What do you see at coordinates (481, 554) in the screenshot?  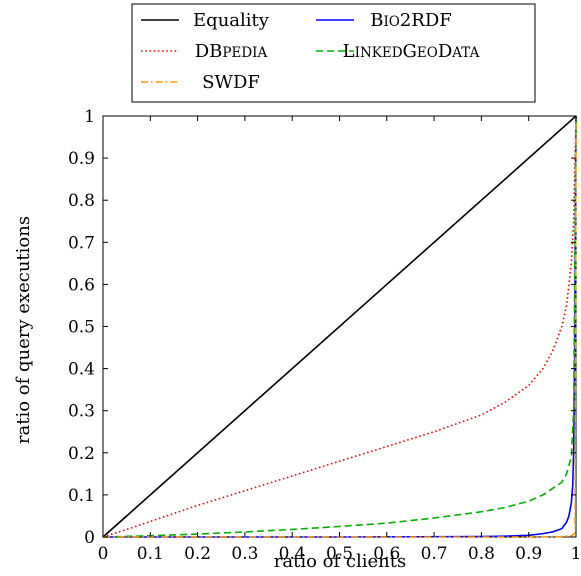 I see `x-tick-label: 0.8` at bounding box center [481, 554].